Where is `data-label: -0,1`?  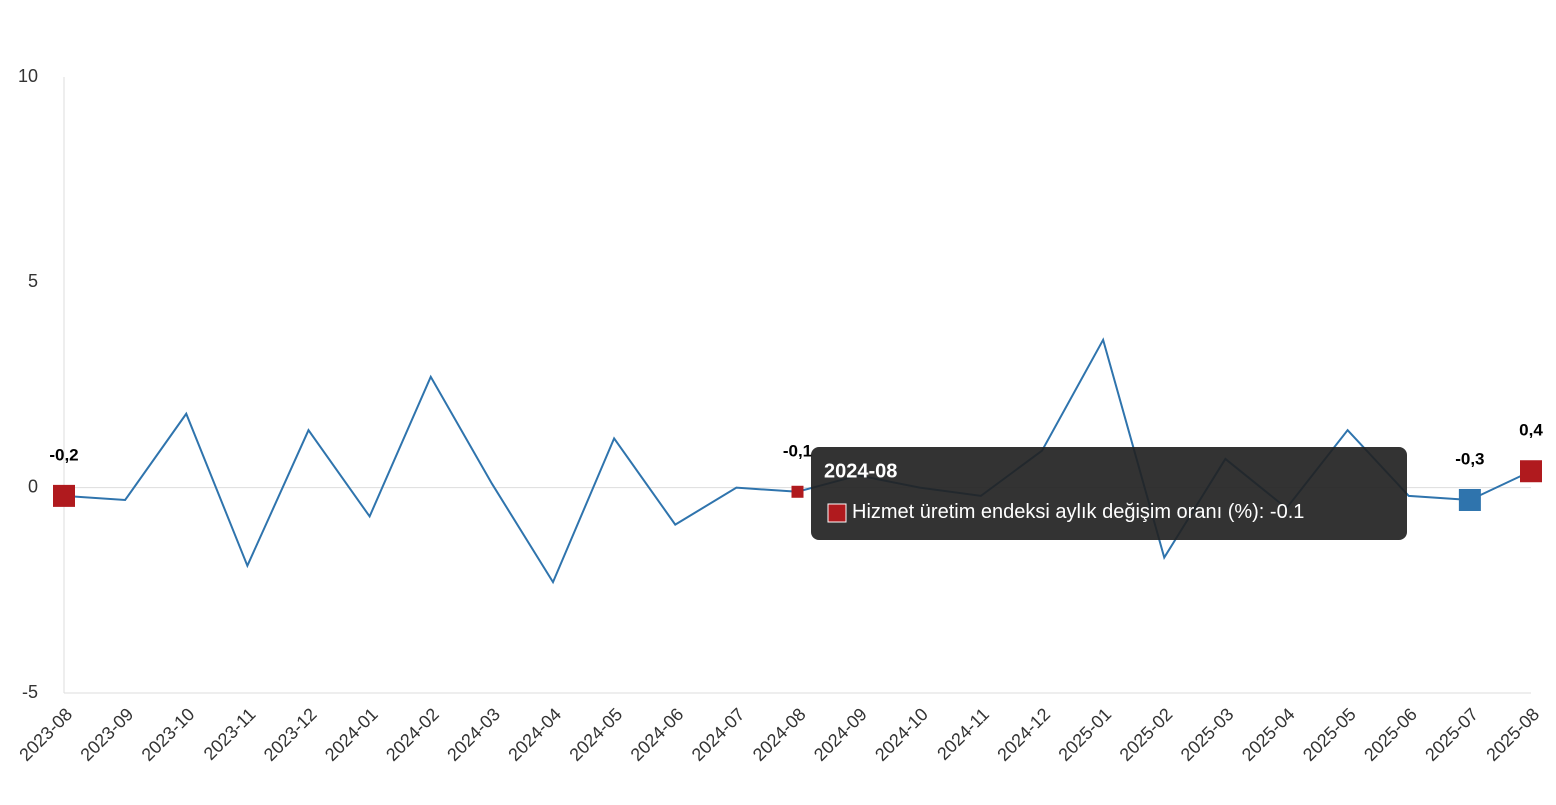
data-label: -0,1 is located at coordinates (797, 450).